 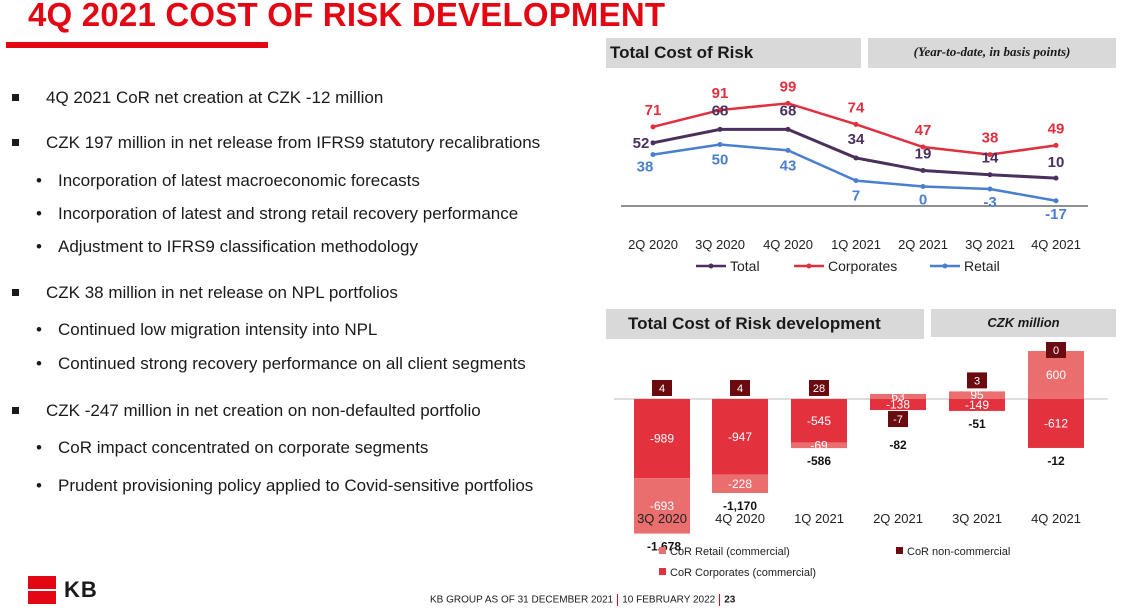 I want to click on page-number: 23, so click(x=730, y=600).